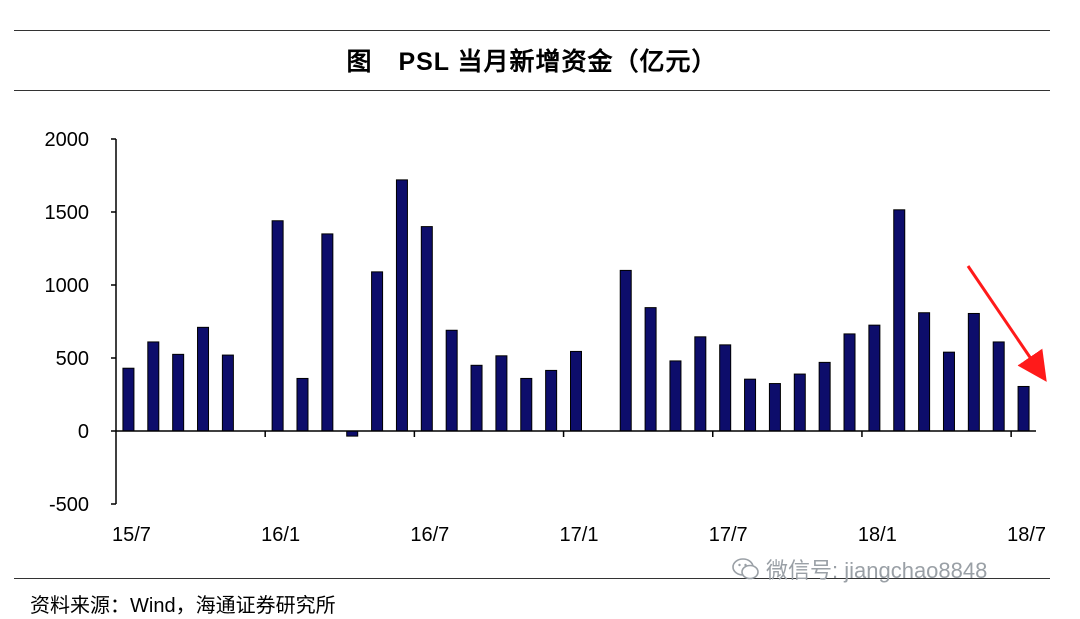 Image resolution: width=1080 pixels, height=619 pixels. What do you see at coordinates (532, 62) in the screenshot?
I see `chart-title: 图 PSL 当月新增资金（亿元）` at bounding box center [532, 62].